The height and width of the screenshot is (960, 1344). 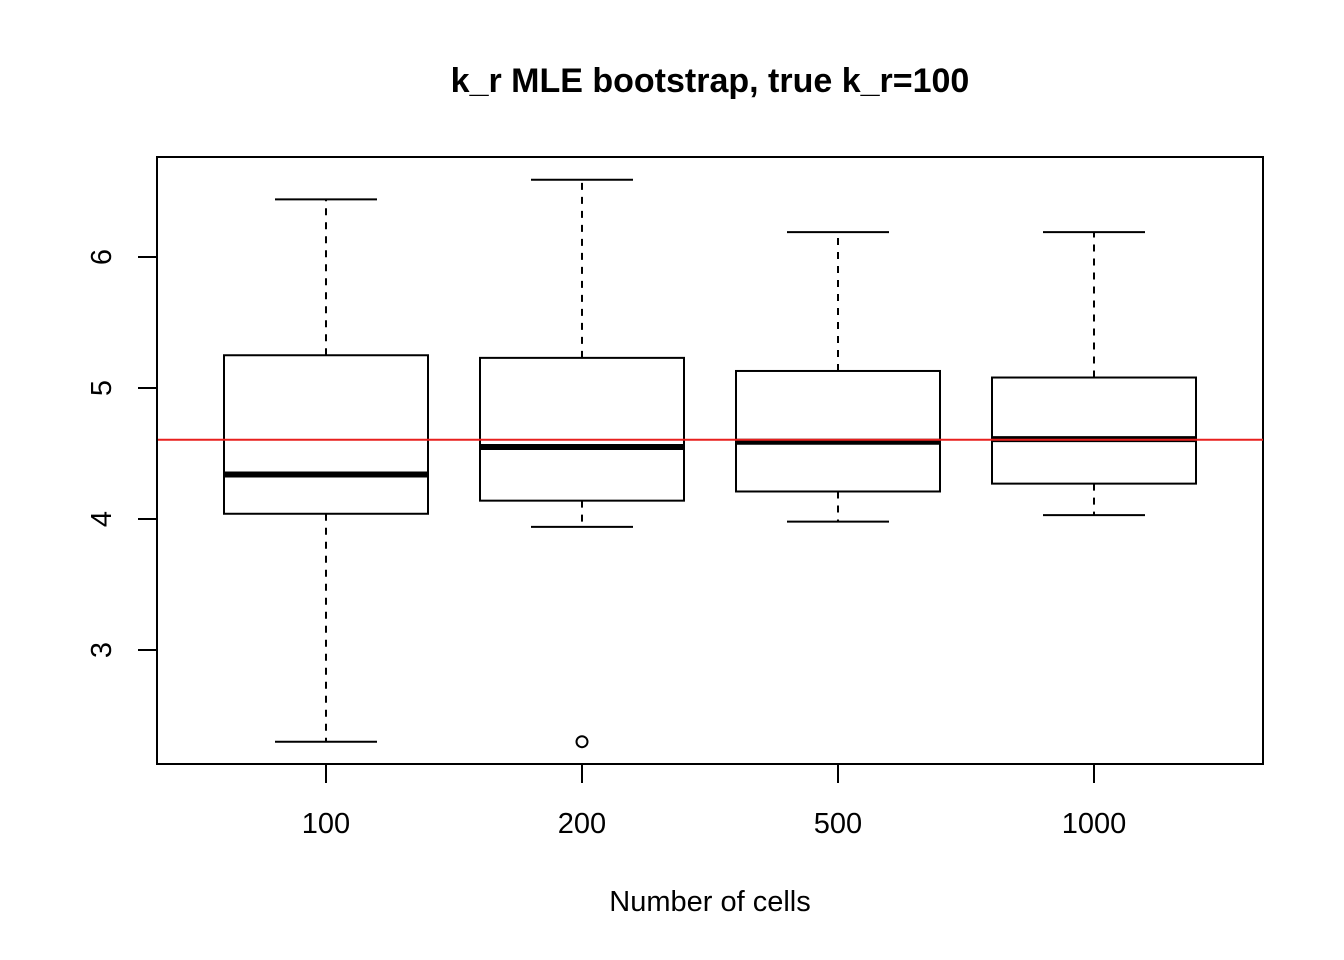 I want to click on x-tick-label-200: 200, so click(x=582, y=824).